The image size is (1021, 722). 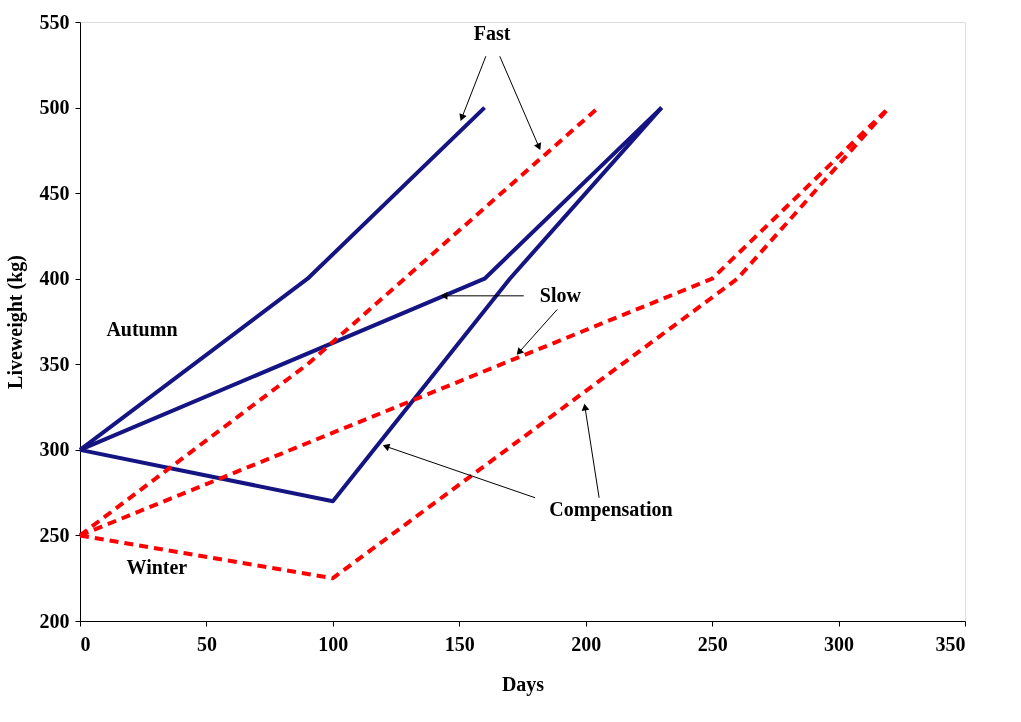 What do you see at coordinates (157, 566) in the screenshot?
I see `annotation: Winter` at bounding box center [157, 566].